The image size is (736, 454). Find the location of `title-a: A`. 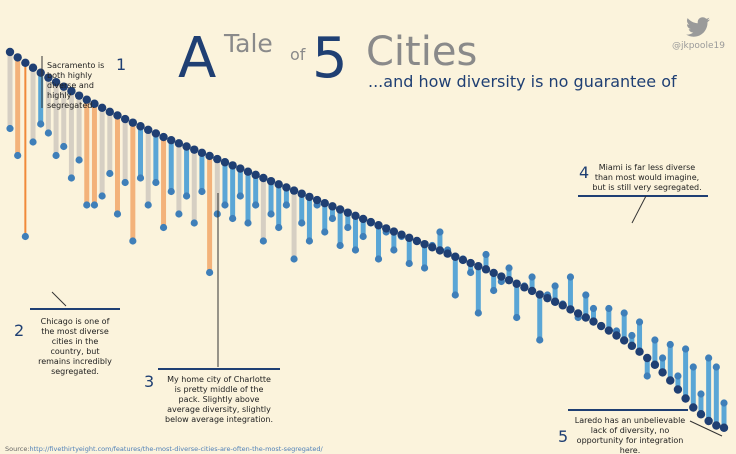

title-a: A is located at coordinates (197, 58).